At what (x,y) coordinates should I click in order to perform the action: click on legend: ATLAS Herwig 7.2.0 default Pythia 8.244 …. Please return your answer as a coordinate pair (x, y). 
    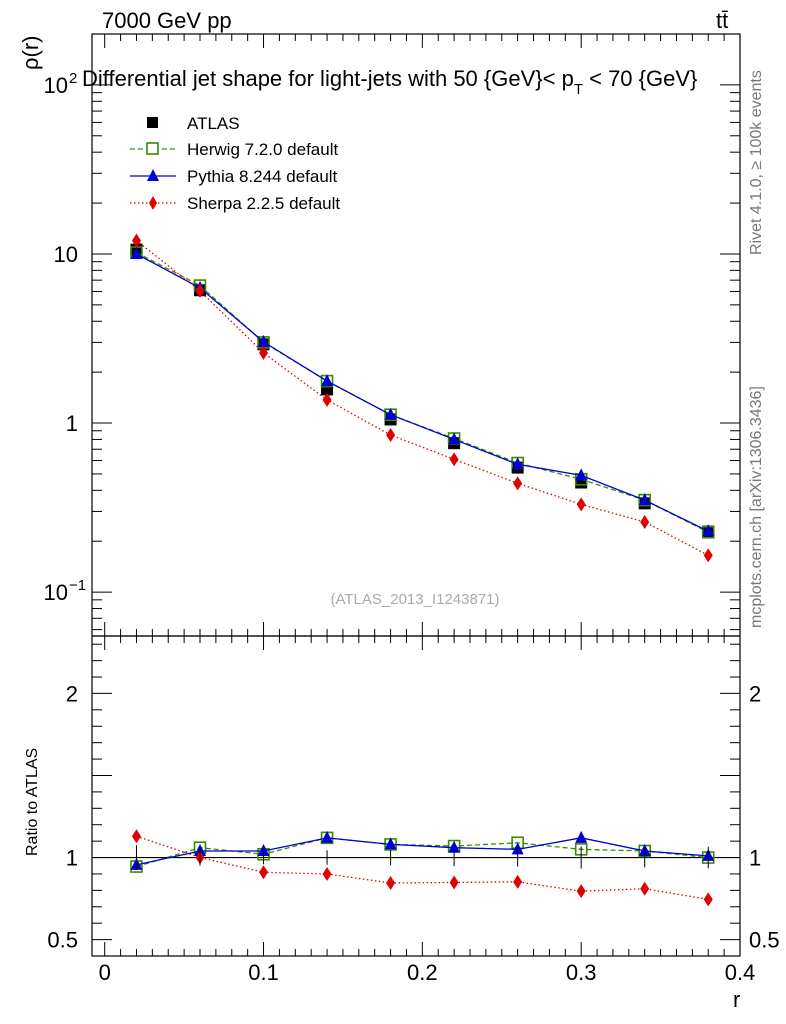
    Looking at the image, I should click on (235, 163).